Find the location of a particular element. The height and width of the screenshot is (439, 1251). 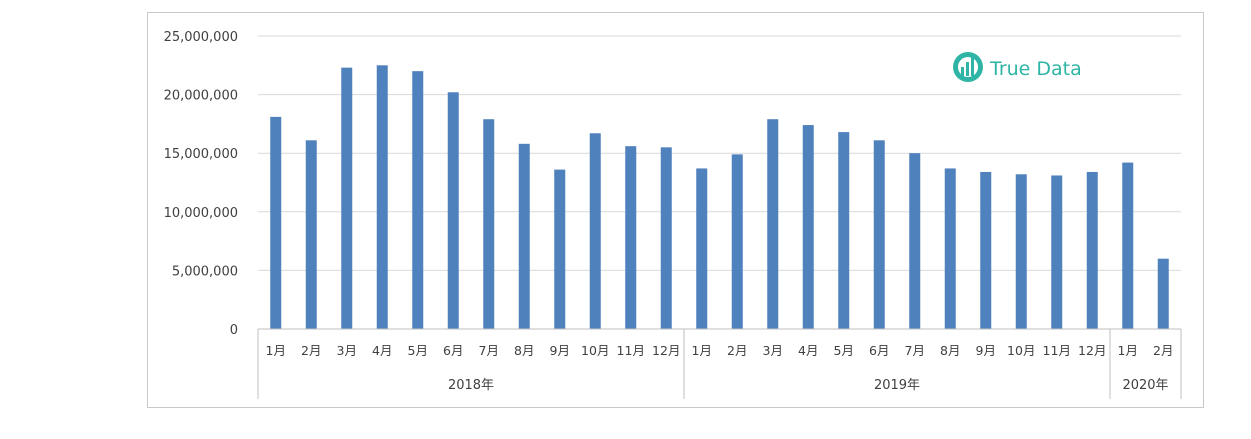

y-tick-label: 25,000,000 is located at coordinates (201, 37).